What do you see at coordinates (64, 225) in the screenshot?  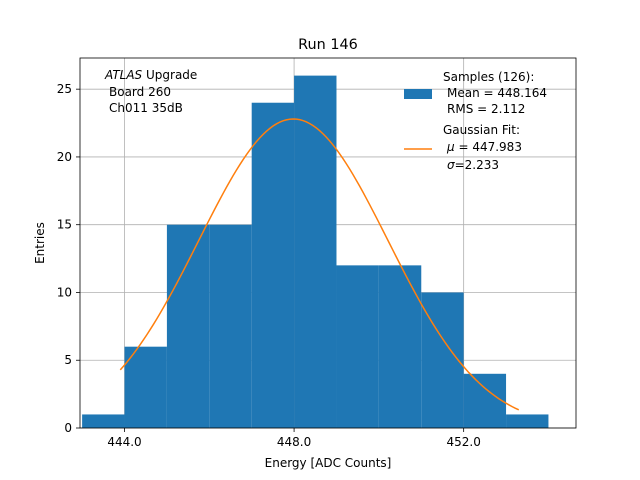 I see `y-tick-label: 15` at bounding box center [64, 225].